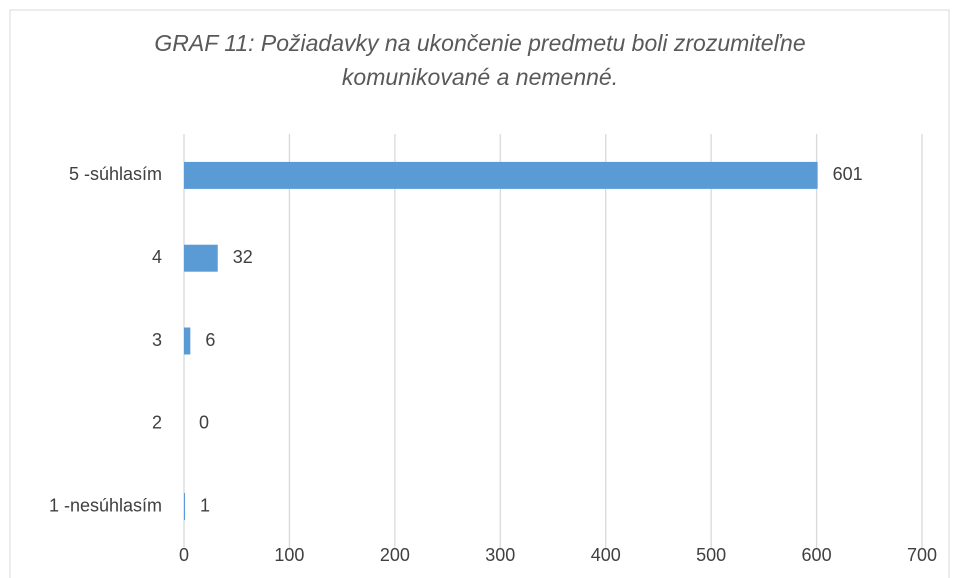 The height and width of the screenshot is (578, 960). I want to click on x-tick-label: 100, so click(289, 555).